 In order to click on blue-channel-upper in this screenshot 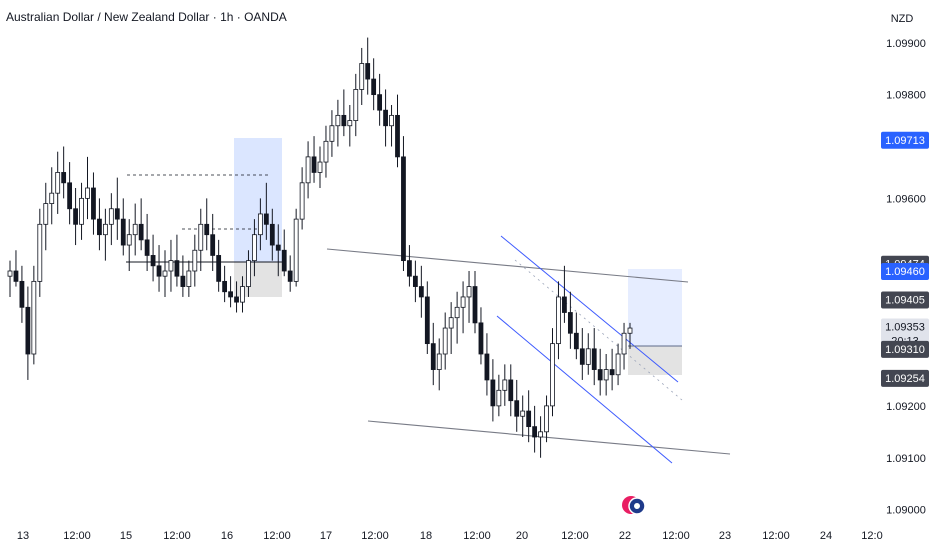, I will do `click(589, 309)`.